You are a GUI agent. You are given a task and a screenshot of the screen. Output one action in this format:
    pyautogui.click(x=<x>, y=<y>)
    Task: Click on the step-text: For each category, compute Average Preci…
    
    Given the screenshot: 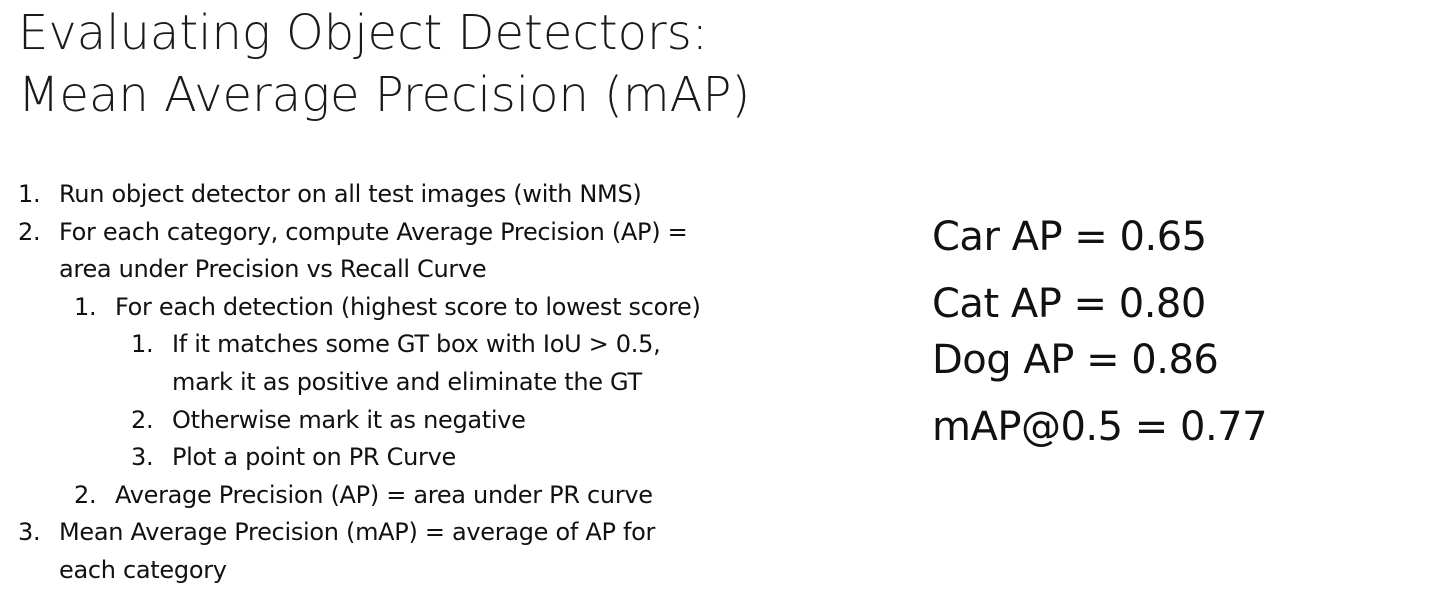 What is the action you would take?
    pyautogui.click(x=373, y=231)
    